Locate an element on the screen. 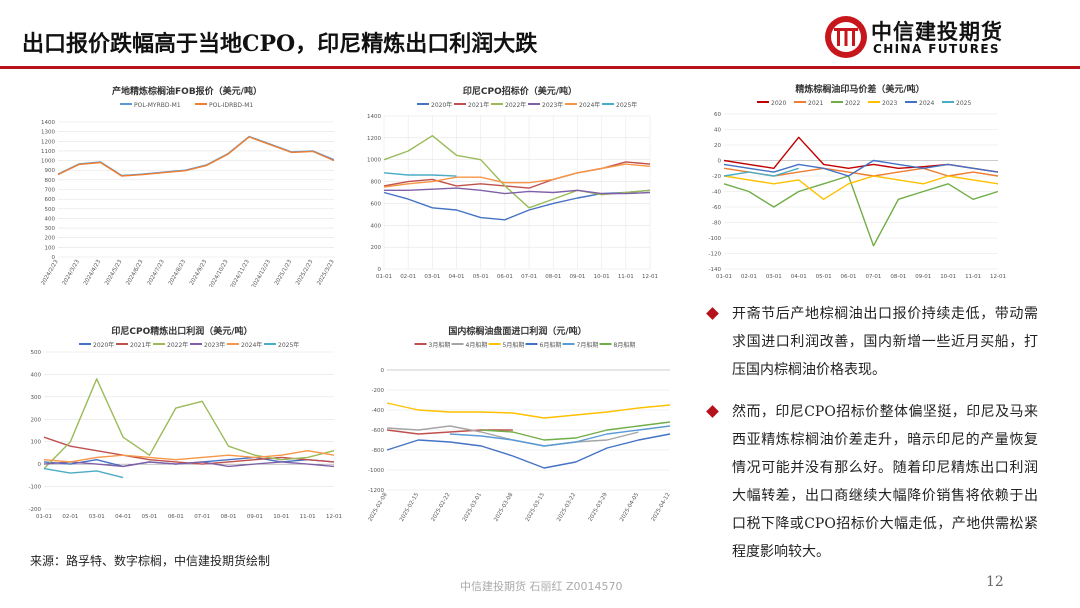 Image resolution: width=1080 pixels, height=608 pixels. citic-emblem-icon is located at coordinates (846, 37).